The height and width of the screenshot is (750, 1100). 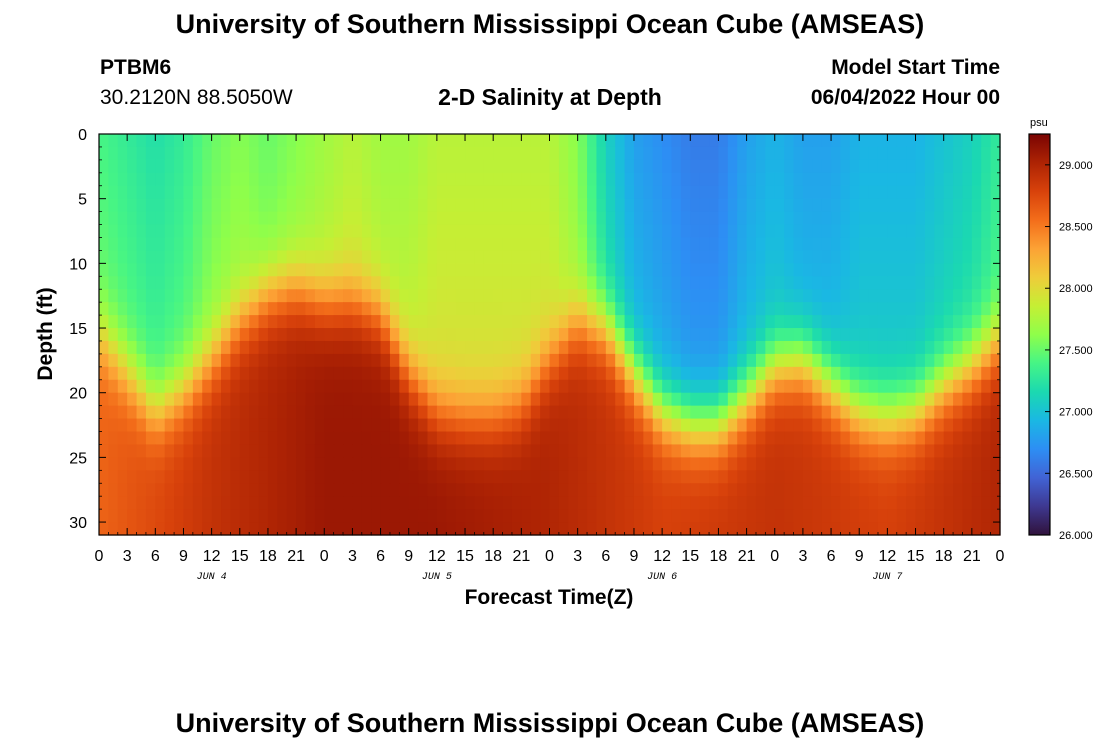 What do you see at coordinates (690, 556) in the screenshot?
I see `x-tick-label: 15` at bounding box center [690, 556].